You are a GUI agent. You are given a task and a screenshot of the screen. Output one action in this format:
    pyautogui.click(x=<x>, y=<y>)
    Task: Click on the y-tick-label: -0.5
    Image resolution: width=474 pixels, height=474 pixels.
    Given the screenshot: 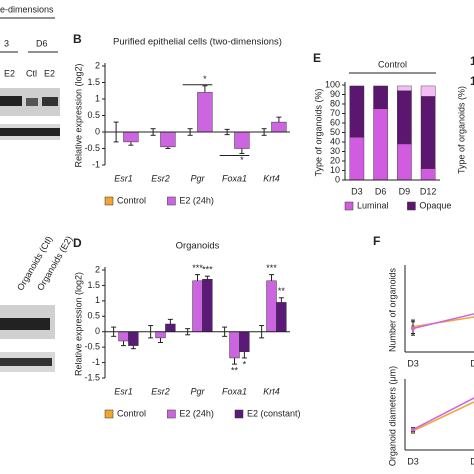 What is the action you would take?
    pyautogui.click(x=92, y=347)
    